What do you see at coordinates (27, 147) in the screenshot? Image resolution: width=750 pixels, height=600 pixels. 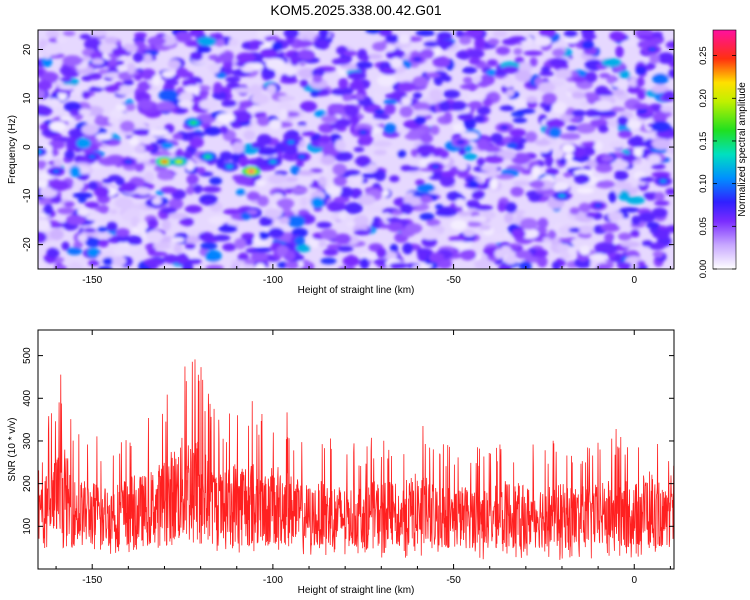 I see `y-tick-label: 0` at bounding box center [27, 147].